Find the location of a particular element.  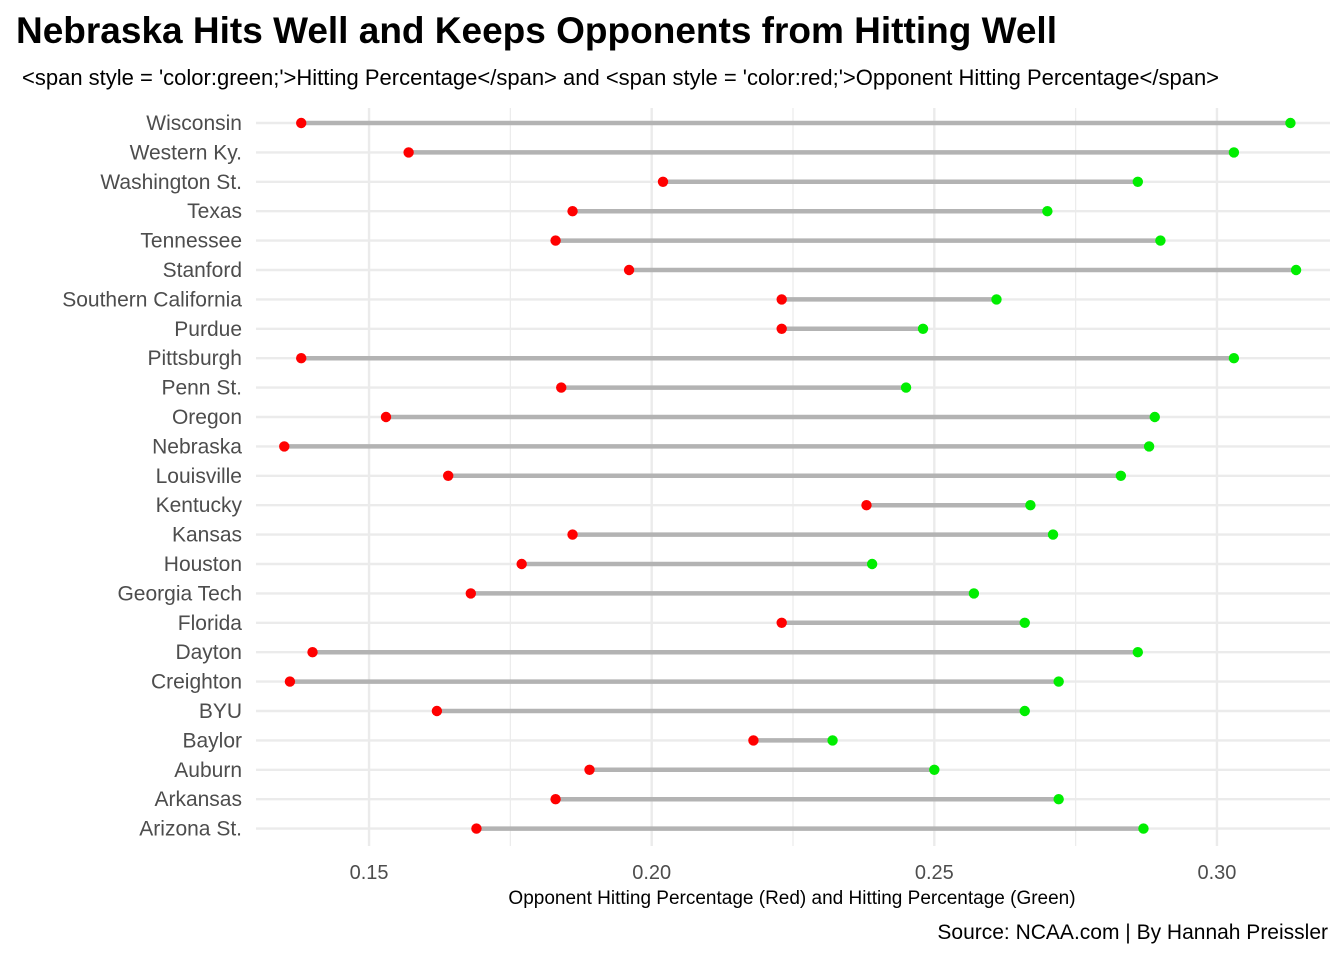

y-tick-label: Nebraska is located at coordinates (197, 446).